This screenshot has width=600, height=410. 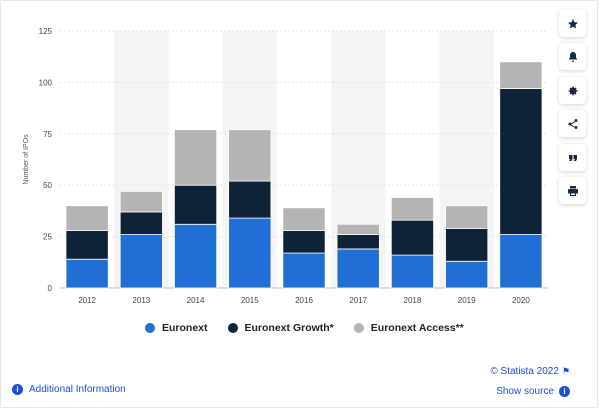 What do you see at coordinates (525, 391) in the screenshot?
I see `show-source-label: Show source` at bounding box center [525, 391].